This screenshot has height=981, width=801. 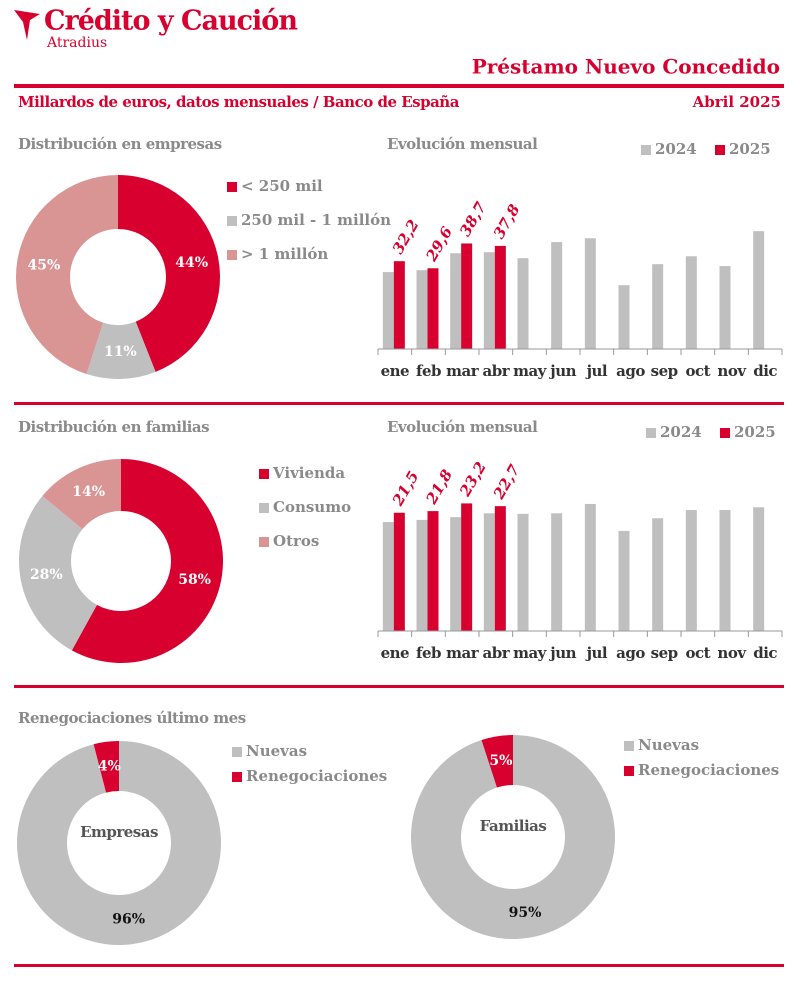 What do you see at coordinates (439, 487) in the screenshot?
I see `value-label: 21,8` at bounding box center [439, 487].